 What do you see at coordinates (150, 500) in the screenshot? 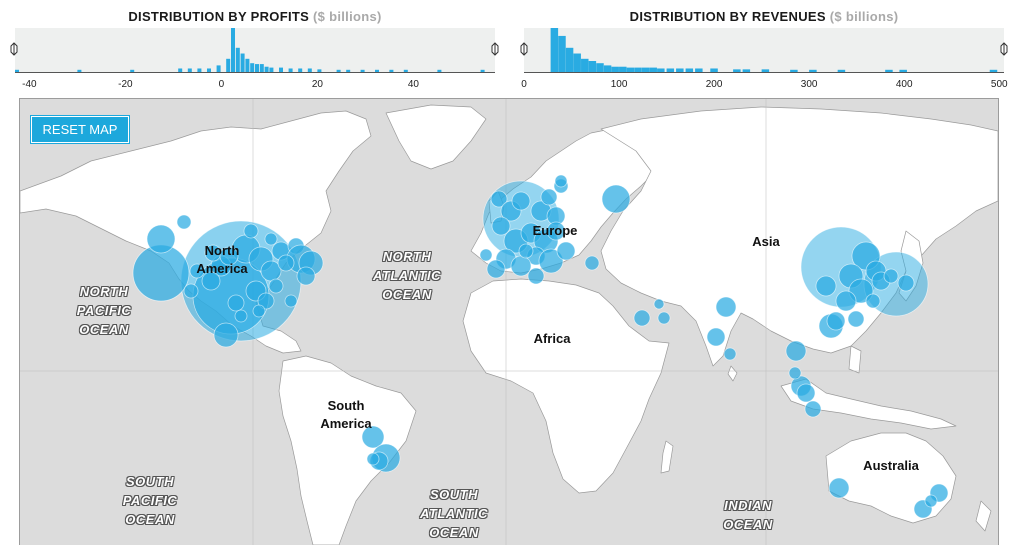
I see `label-south-pacific: SOUTH PACIFIC OCEAN` at bounding box center [150, 500].